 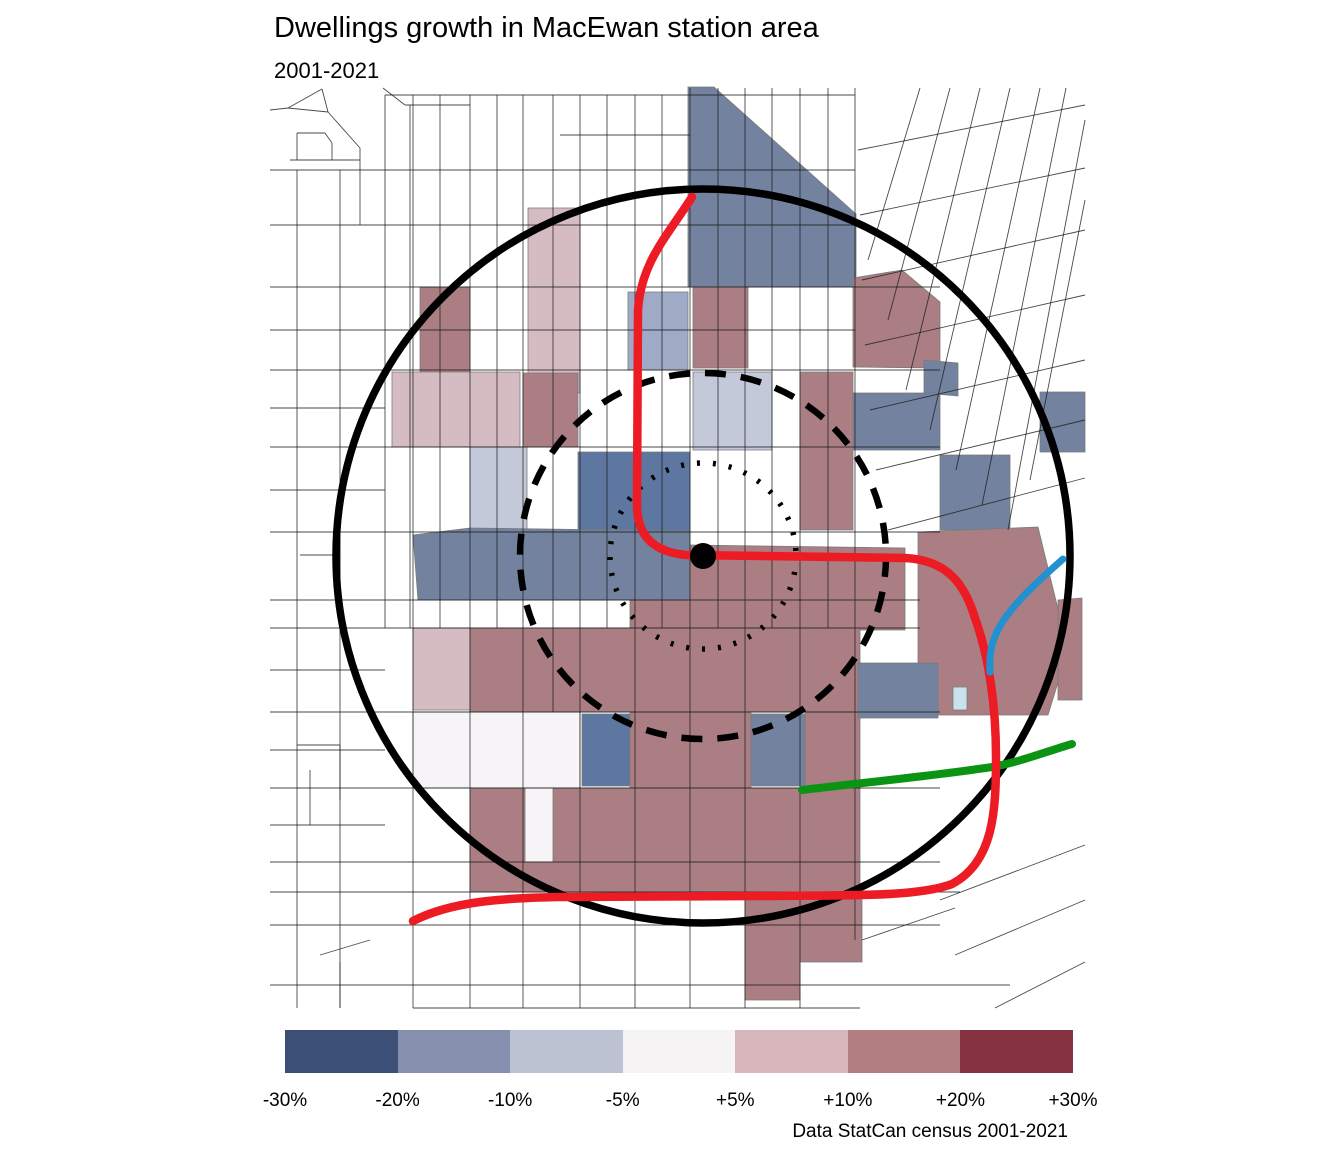 What do you see at coordinates (327, 70) in the screenshot?
I see `page-subtitle: 2001-2021` at bounding box center [327, 70].